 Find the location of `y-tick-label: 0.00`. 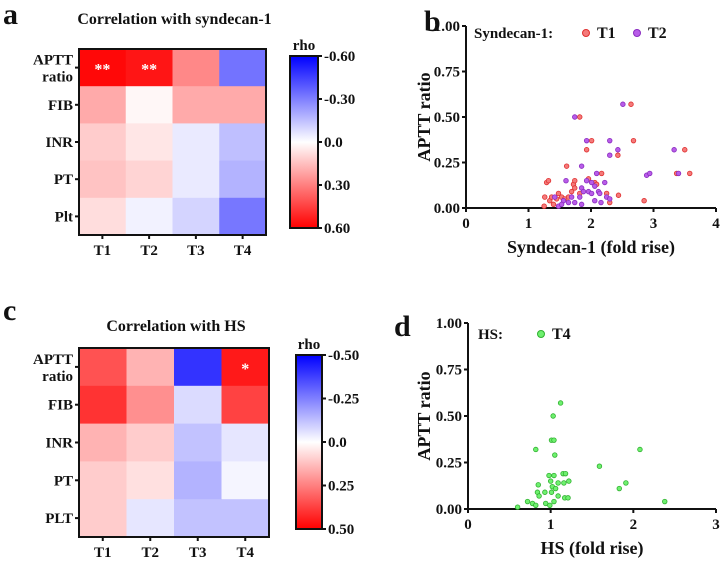

y-tick-label: 0.00 is located at coordinates (447, 209).